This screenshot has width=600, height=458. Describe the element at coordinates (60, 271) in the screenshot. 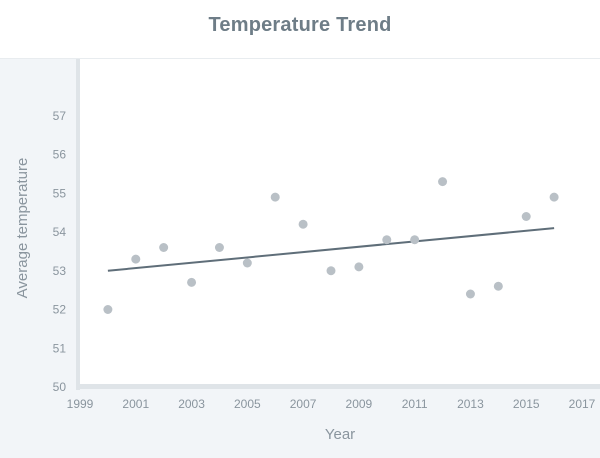

I see `y-tick-label: 53` at that location.